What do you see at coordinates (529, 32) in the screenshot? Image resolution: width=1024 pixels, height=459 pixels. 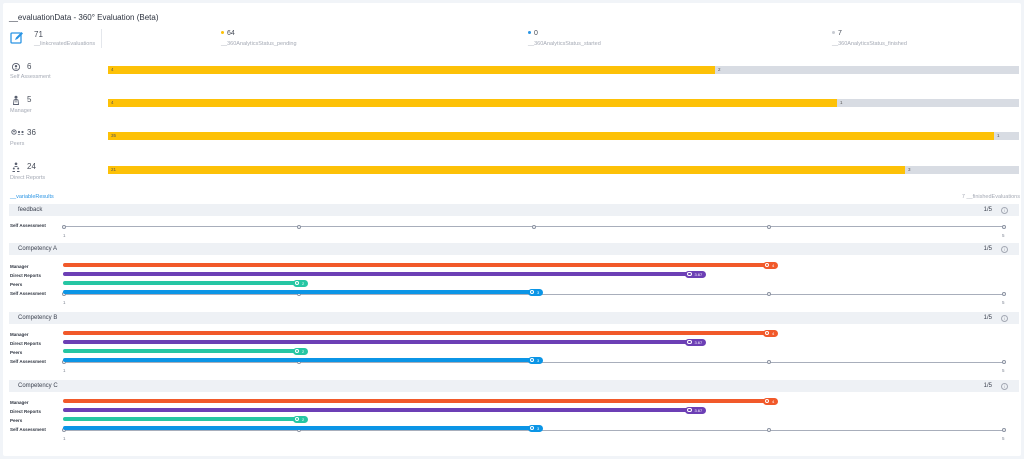 I see `started-dot` at bounding box center [529, 32].